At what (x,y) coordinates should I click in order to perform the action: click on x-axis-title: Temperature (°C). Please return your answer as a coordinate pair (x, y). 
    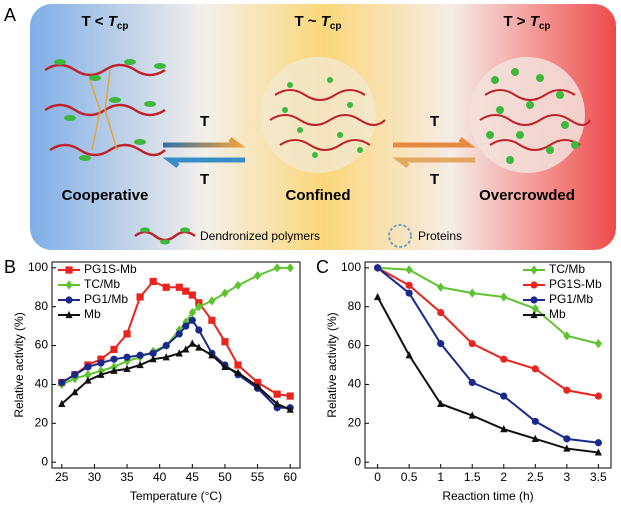
    Looking at the image, I should click on (176, 496).